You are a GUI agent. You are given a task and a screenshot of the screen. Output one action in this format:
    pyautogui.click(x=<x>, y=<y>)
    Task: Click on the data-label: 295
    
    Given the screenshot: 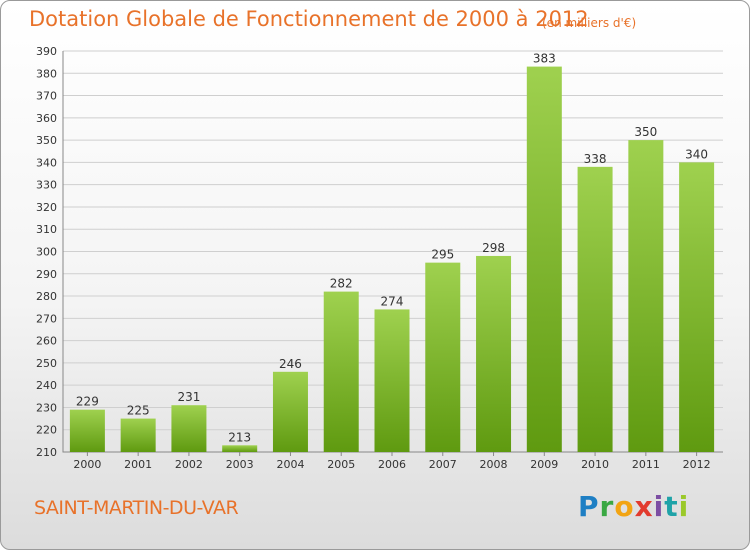 What is the action you would take?
    pyautogui.click(x=442, y=255)
    